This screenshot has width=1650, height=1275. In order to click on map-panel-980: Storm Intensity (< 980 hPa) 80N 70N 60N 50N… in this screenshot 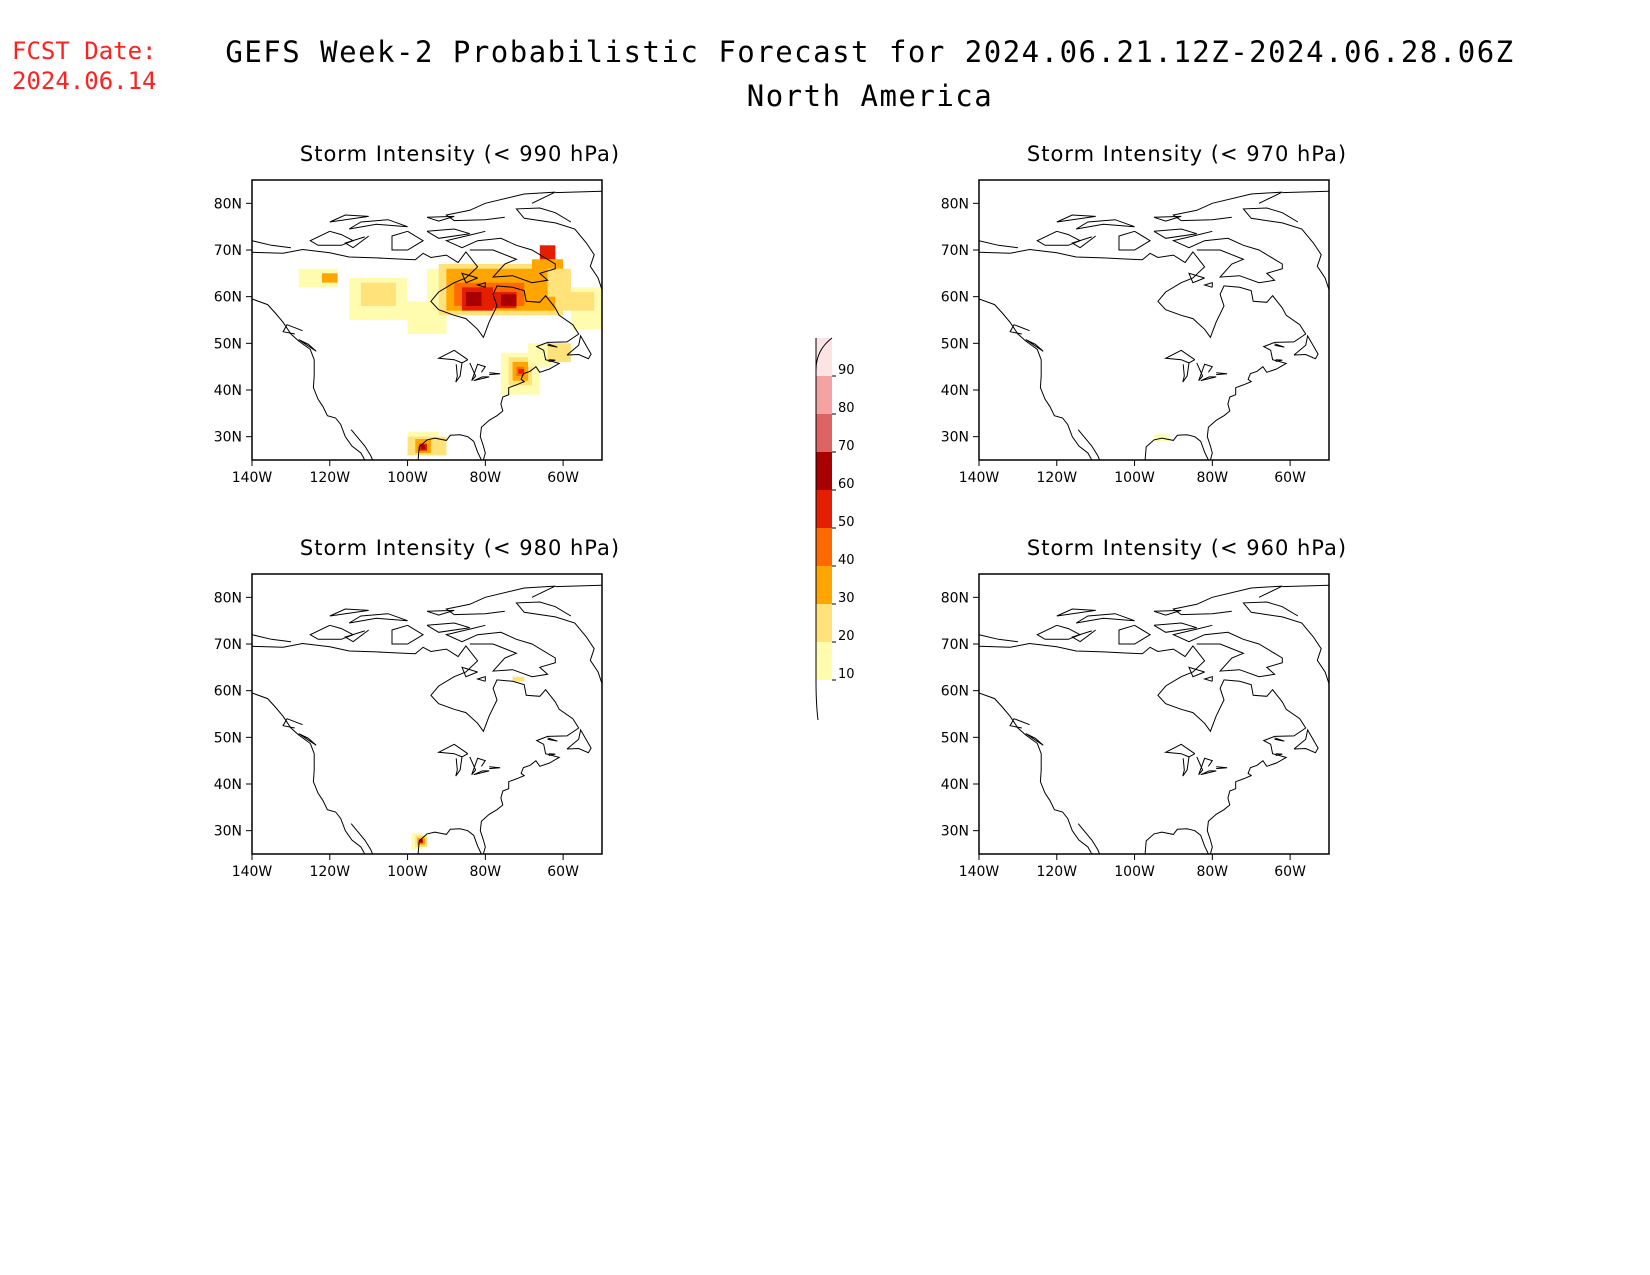, I will do `click(470, 726)`.